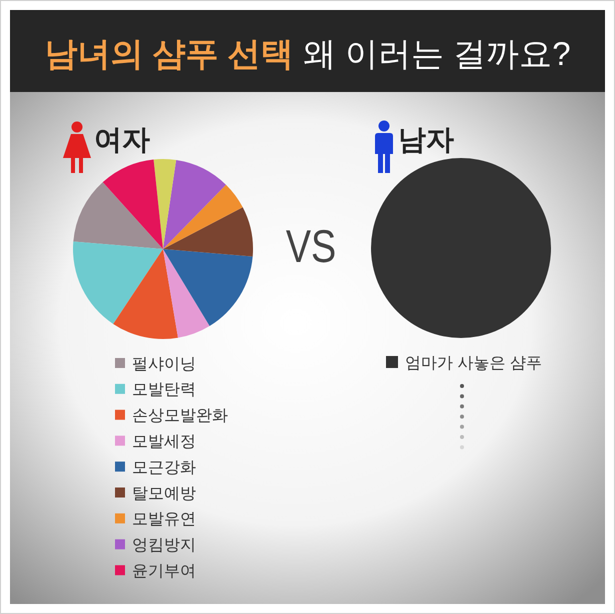 The image size is (615, 614). I want to click on headline: 남녀의 샴푸 선택 왜 이러는 걸까요?, so click(307, 53).